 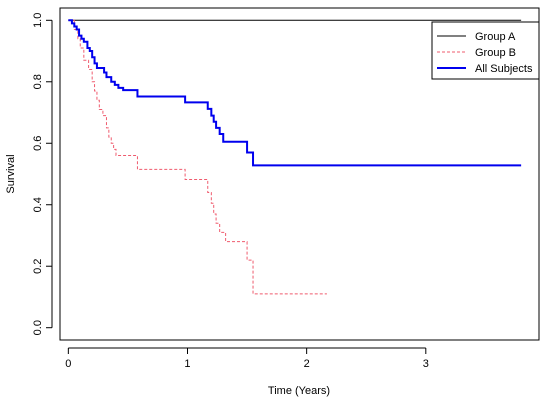 I want to click on legend: Group A Group B All Subjects, so click(x=485, y=50).